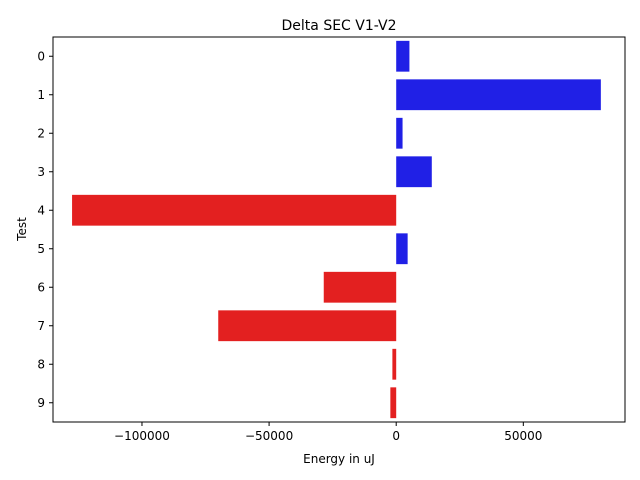  Describe the element at coordinates (41, 56) in the screenshot. I see `y-tick-label: 0` at that location.